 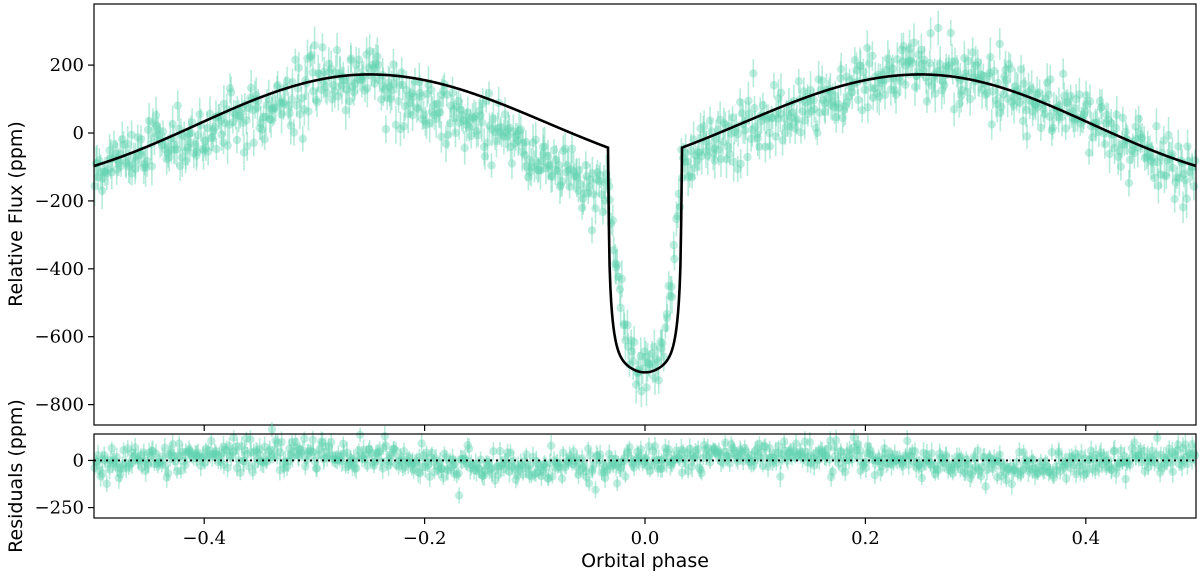 What do you see at coordinates (641, 533) in the screenshot?
I see `bottom-x-axis: −0.4 −0.2 0.0 0.2 0.4` at bounding box center [641, 533].